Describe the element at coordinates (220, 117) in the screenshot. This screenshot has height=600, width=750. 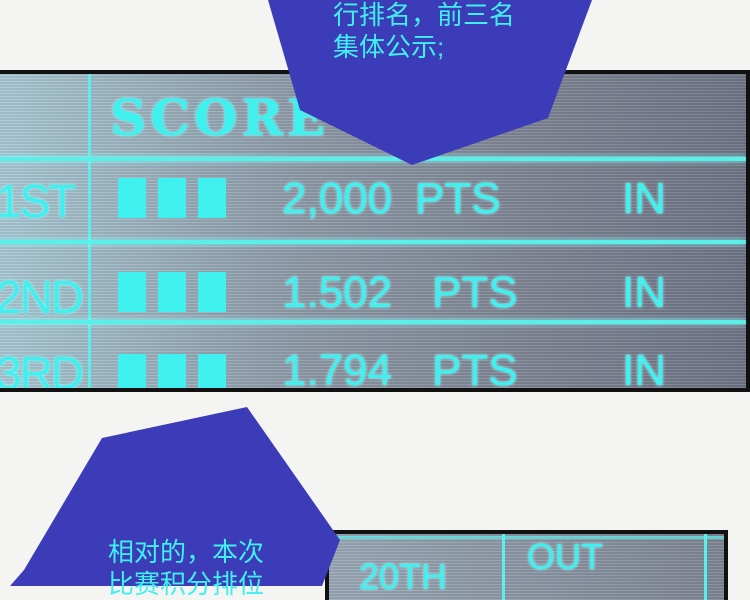
I see `score-header: SCORE` at that location.